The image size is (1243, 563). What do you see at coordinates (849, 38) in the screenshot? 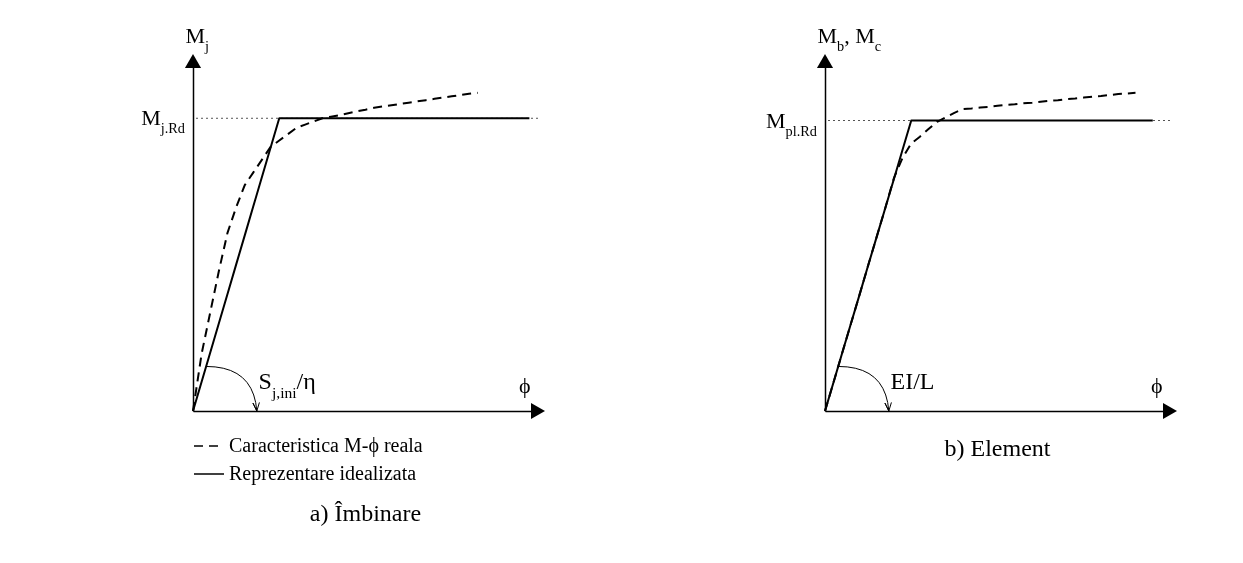
I see `y-axis-title: M$_{b}$, M$_{c}$` at bounding box center [849, 38].